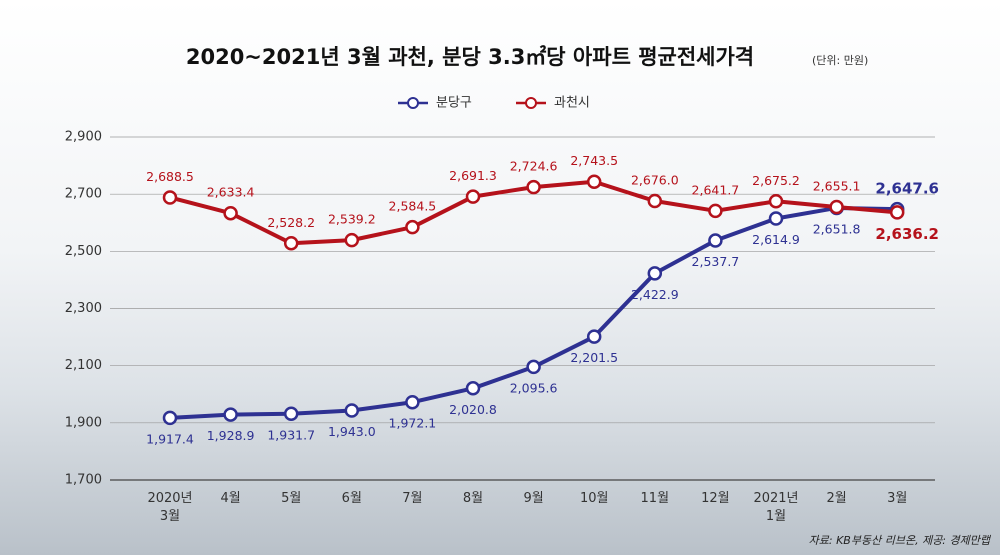 This screenshot has height=555, width=1000. I want to click on data-label: 2,655.1, so click(837, 186).